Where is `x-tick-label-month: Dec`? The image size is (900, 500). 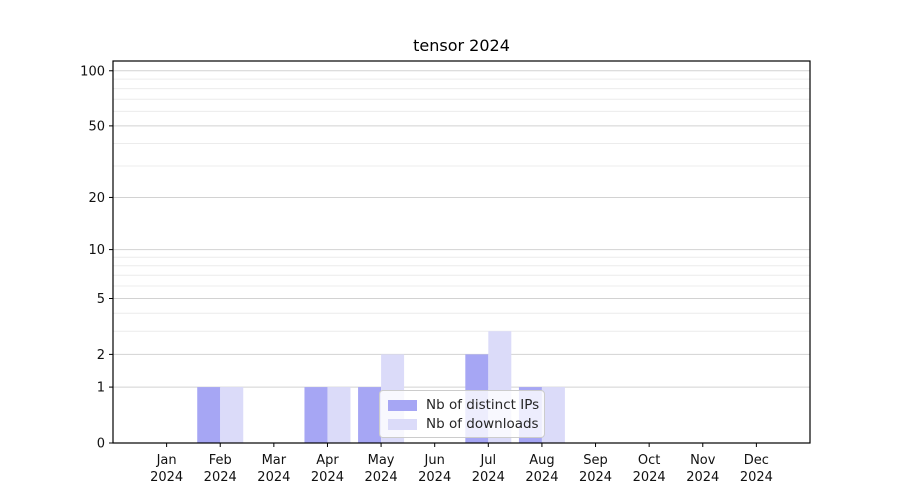
x-tick-label-month: Dec is located at coordinates (756, 460).